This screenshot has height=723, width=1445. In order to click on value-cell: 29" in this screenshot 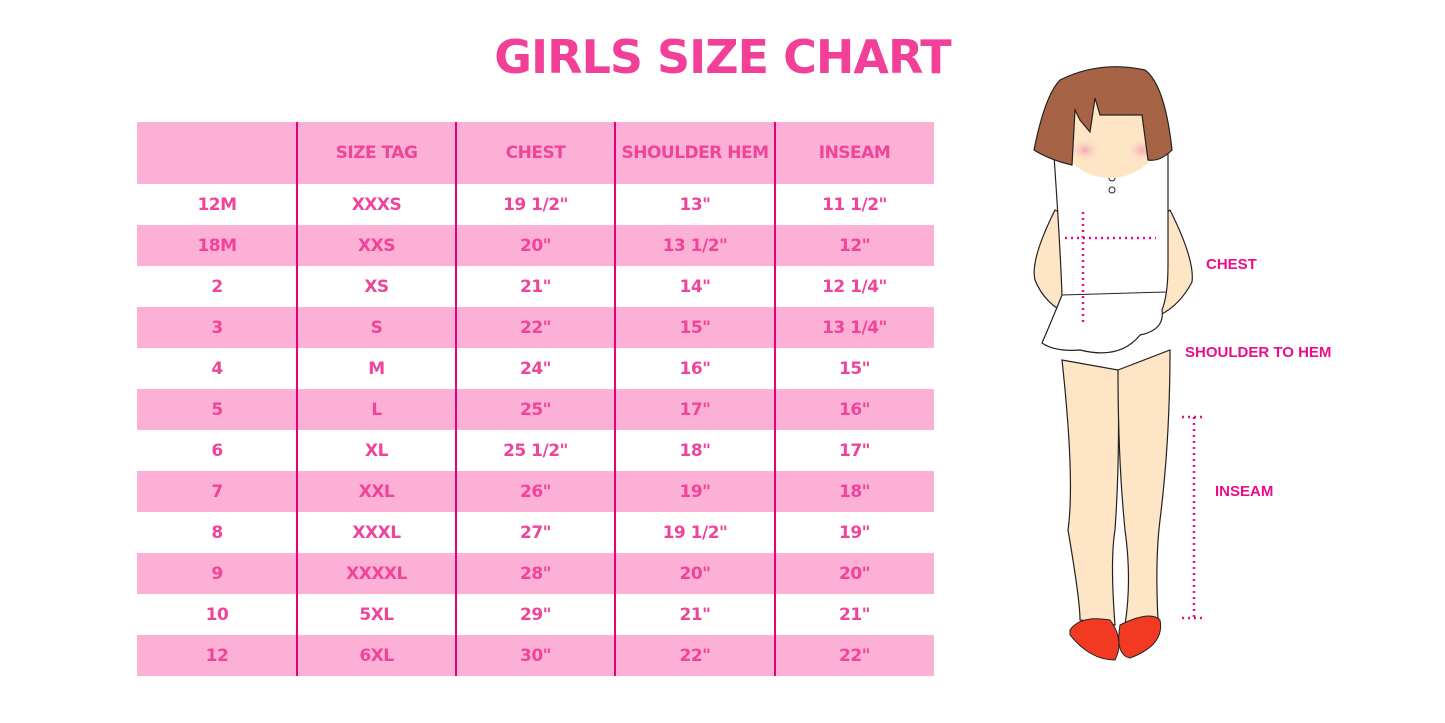, I will do `click(535, 614)`.